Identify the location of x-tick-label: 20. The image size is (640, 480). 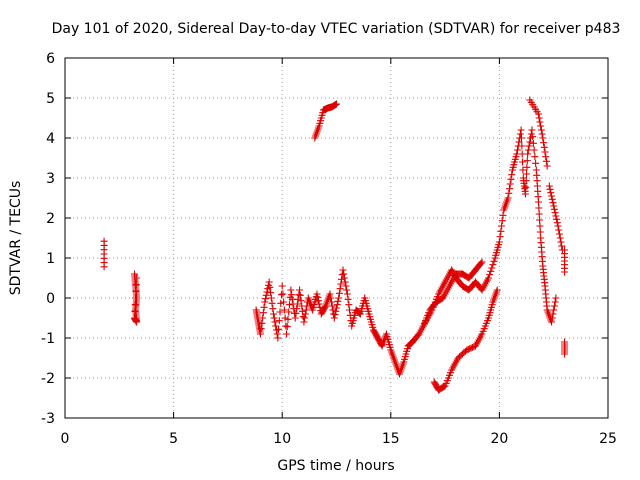
(499, 439).